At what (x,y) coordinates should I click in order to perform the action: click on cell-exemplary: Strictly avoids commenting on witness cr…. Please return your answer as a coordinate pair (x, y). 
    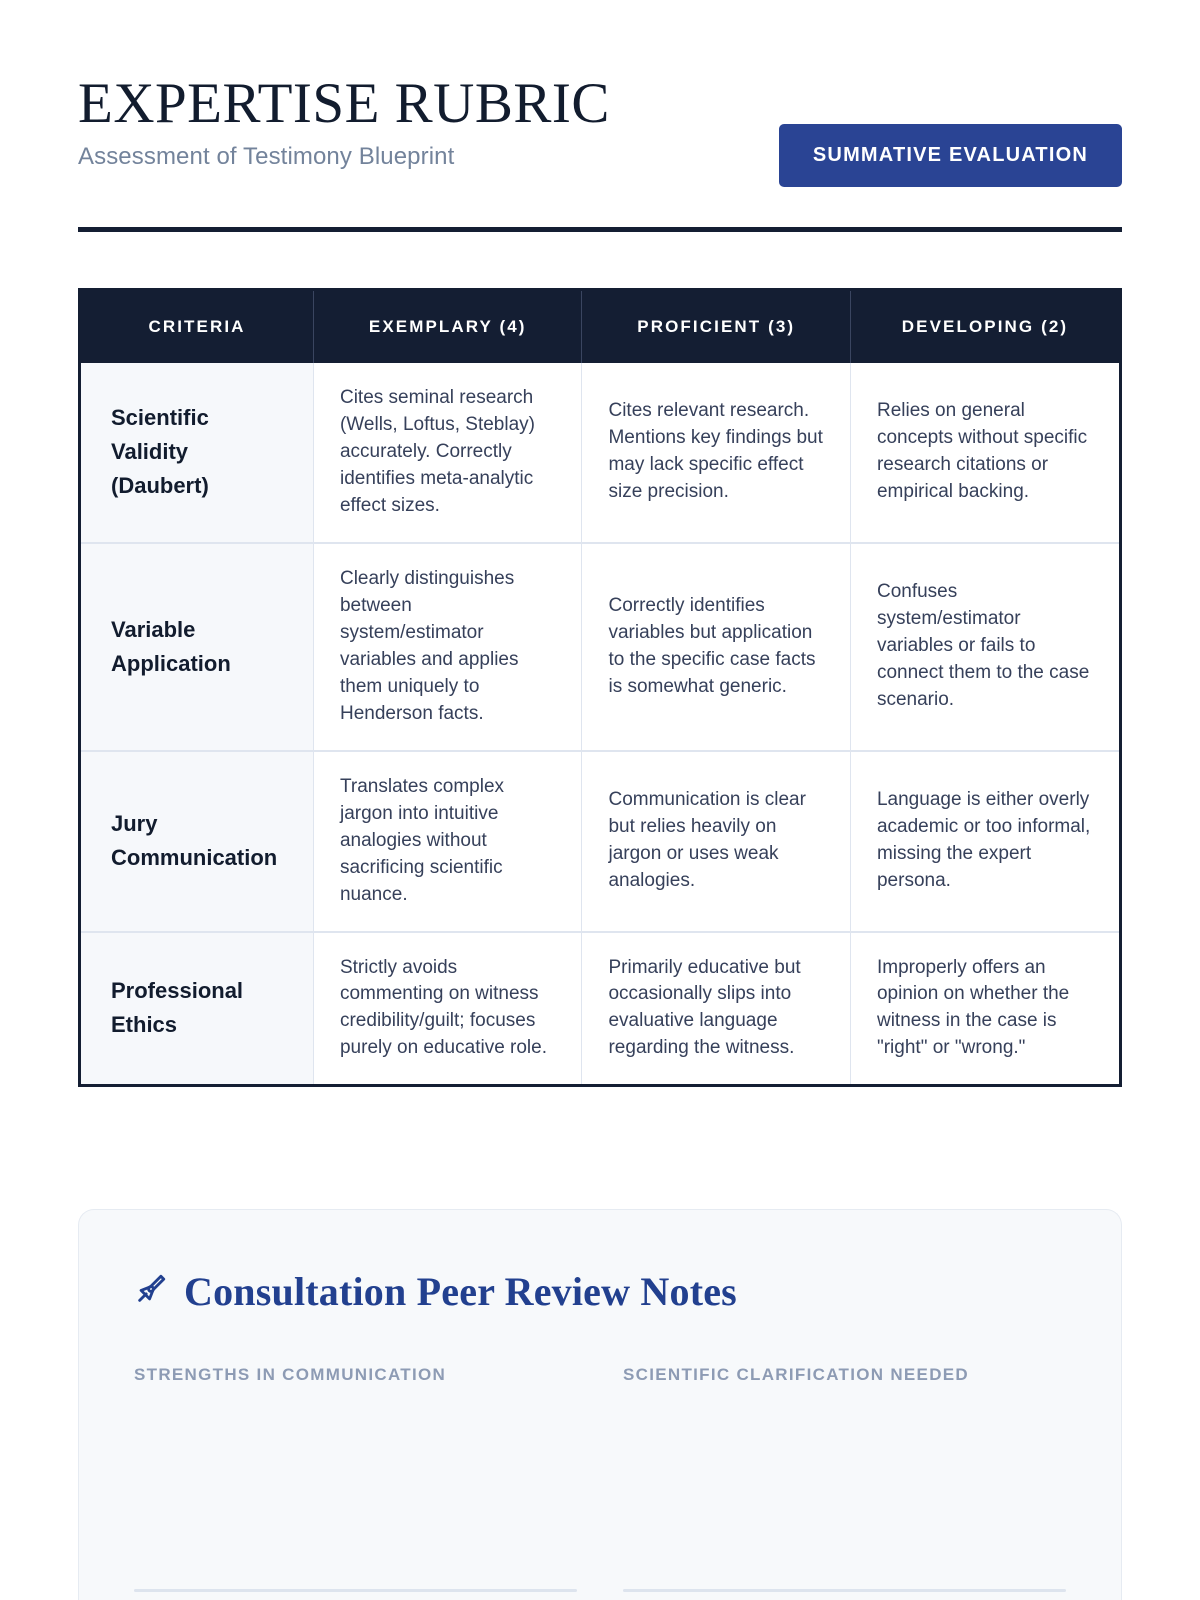
    Looking at the image, I should click on (448, 1007).